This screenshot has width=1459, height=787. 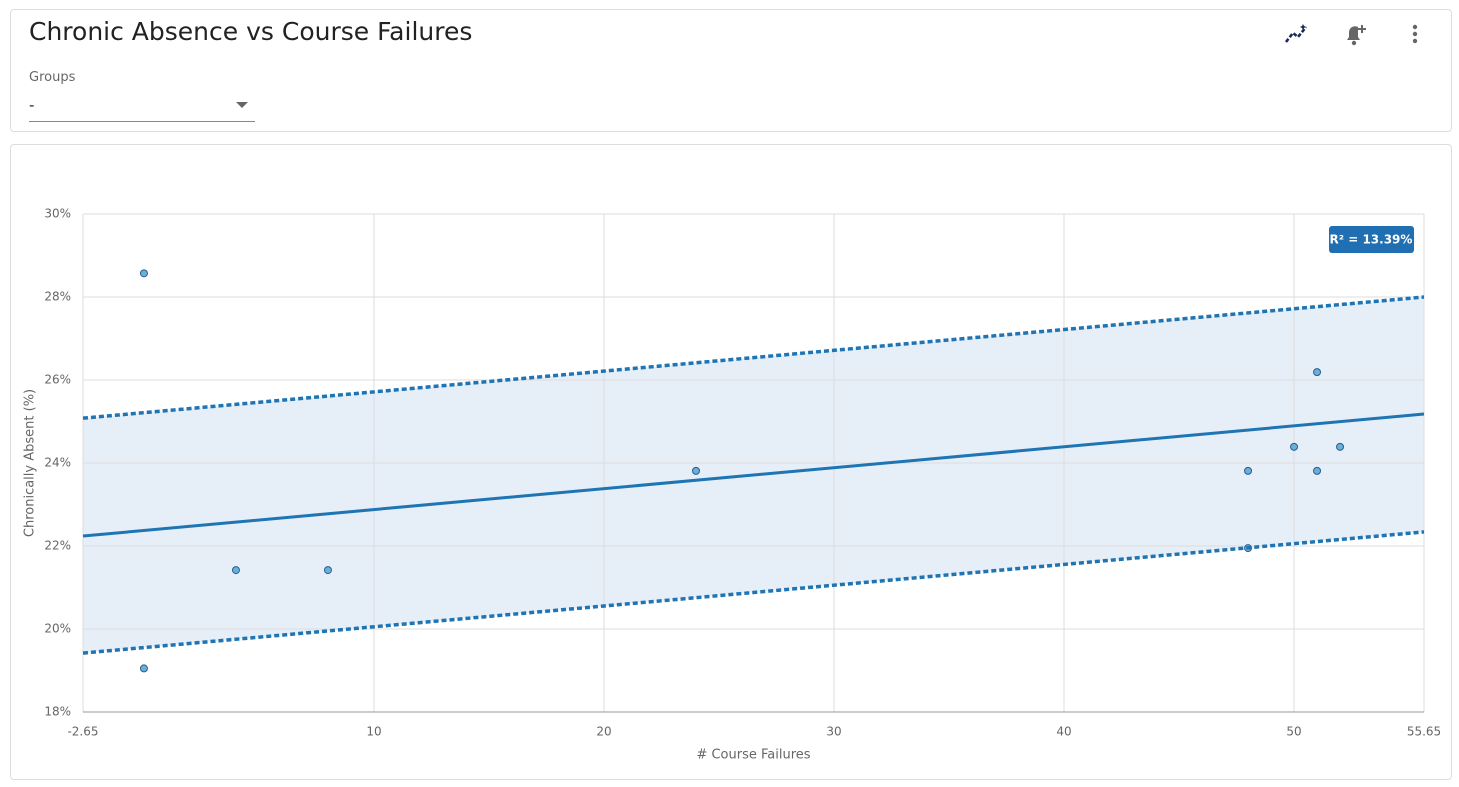 I want to click on y-tick-label: 26%, so click(x=57, y=380).